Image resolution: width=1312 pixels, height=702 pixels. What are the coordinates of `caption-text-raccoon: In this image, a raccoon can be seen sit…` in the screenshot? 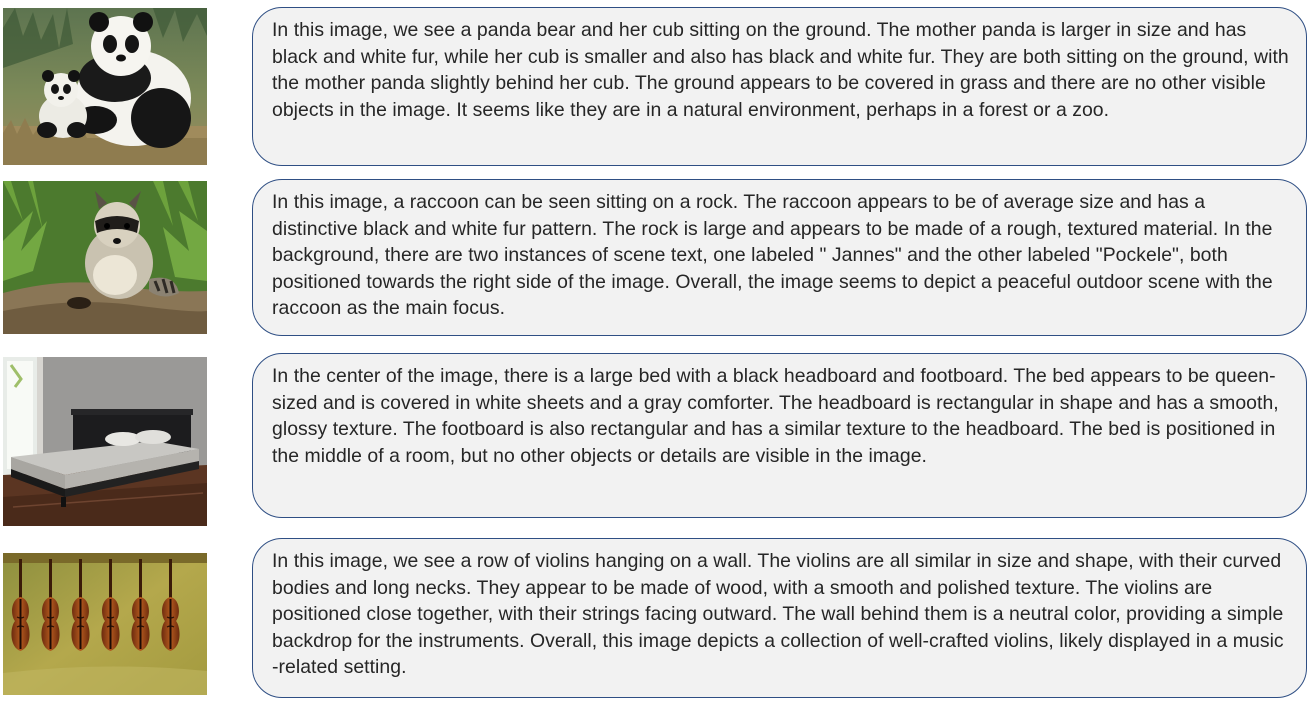 It's located at (772, 255).